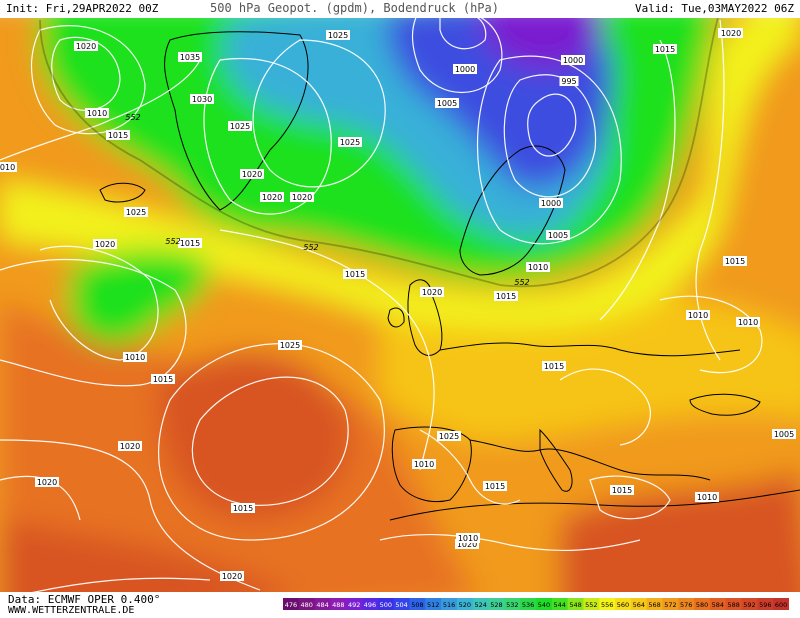 The width and height of the screenshot is (800, 618). What do you see at coordinates (447, 103) in the screenshot?
I see `isobar-label: 1005` at bounding box center [447, 103].